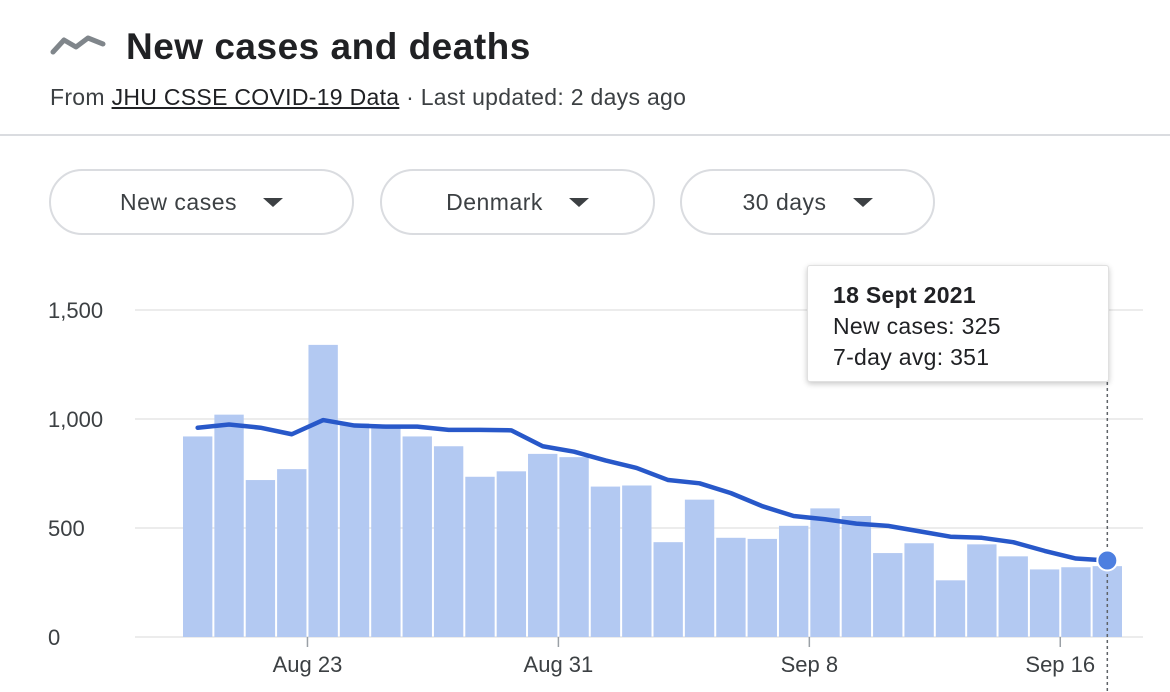 This screenshot has height=692, width=1170. What do you see at coordinates (810, 664) in the screenshot?
I see `x-tick-label: Sep 8` at bounding box center [810, 664].